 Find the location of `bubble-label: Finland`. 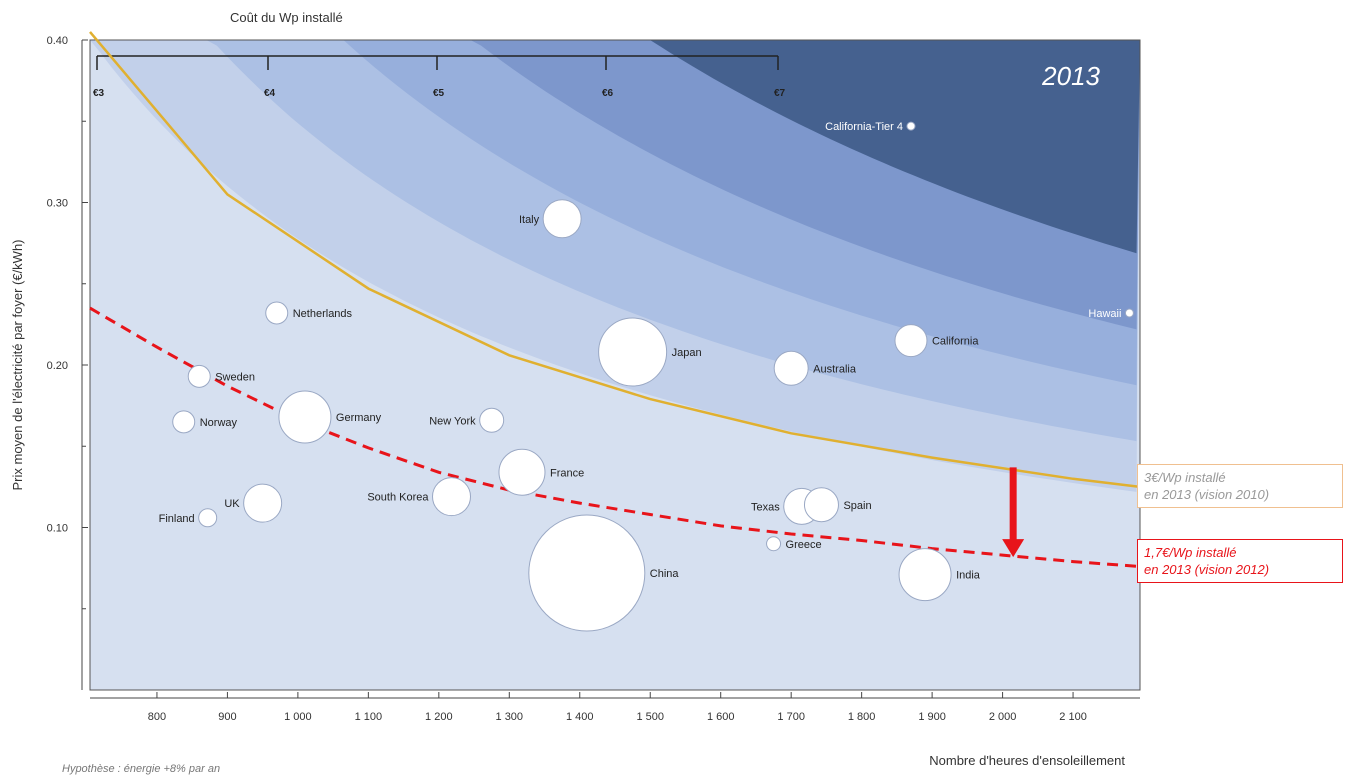

bubble-label: Finland is located at coordinates (177, 519).